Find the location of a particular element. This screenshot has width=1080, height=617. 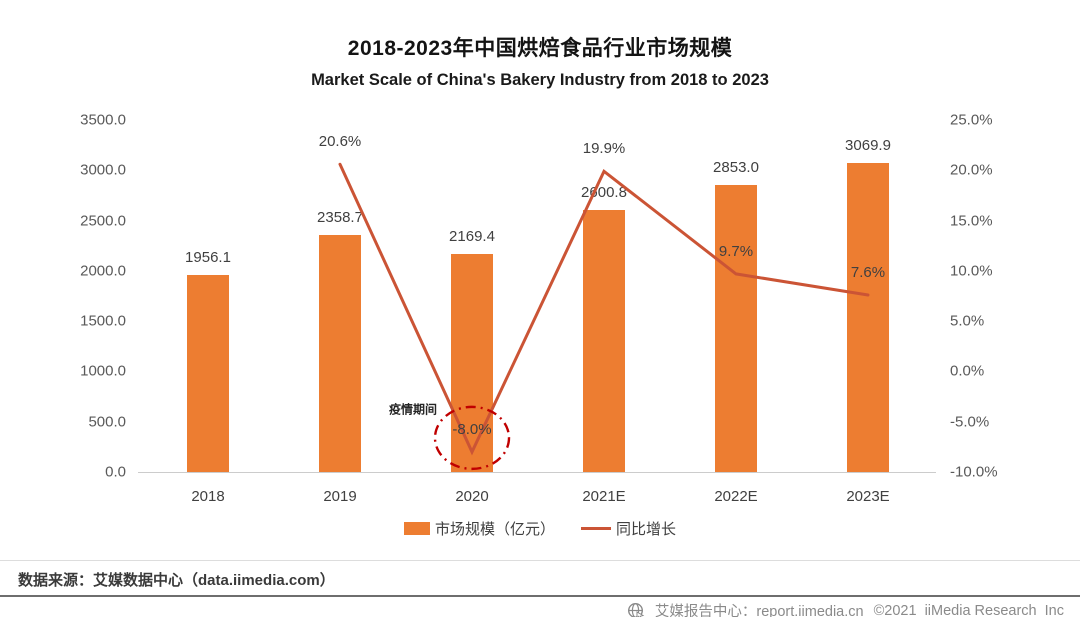

x-axis-label: 2023E is located at coordinates (868, 496).